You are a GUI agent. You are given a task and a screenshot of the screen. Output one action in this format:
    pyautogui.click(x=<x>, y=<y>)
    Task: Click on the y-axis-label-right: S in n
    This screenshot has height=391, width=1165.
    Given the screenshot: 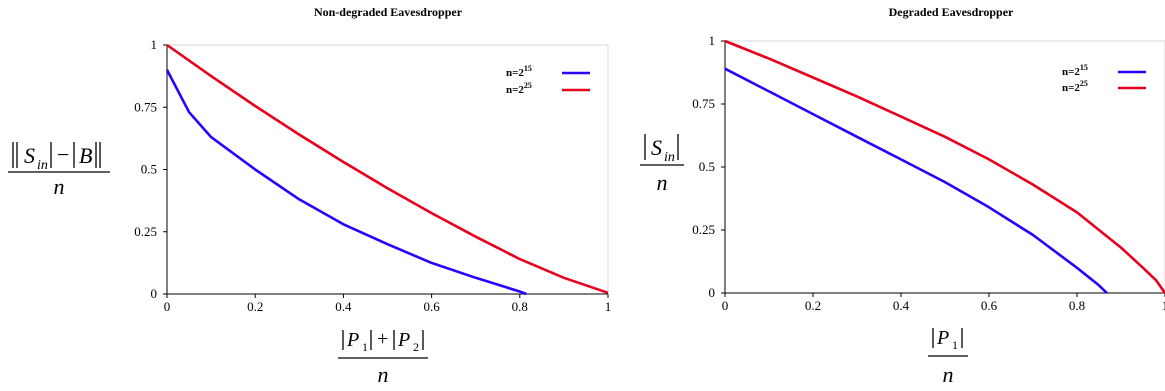 What is the action you would take?
    pyautogui.click(x=662, y=164)
    